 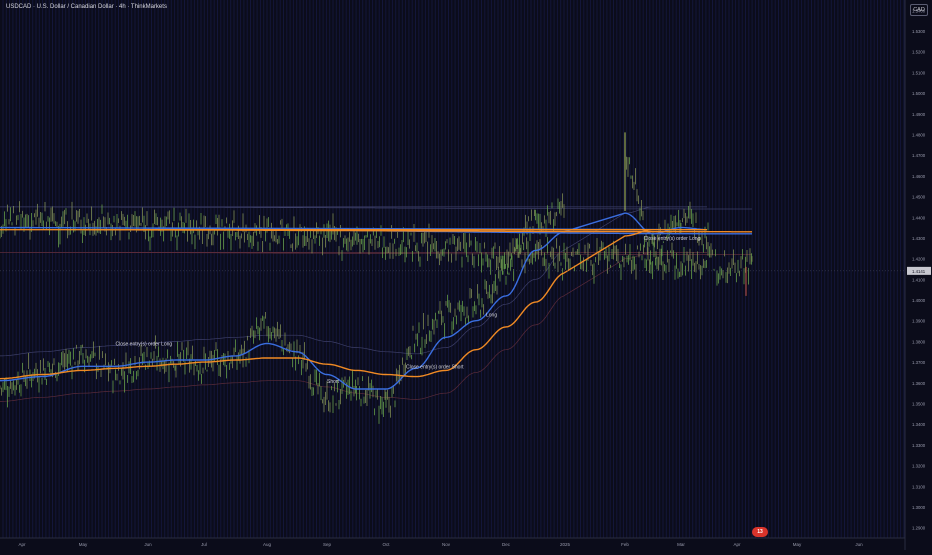 What do you see at coordinates (919, 341) in the screenshot?
I see `y-tick-label: 1.3800` at bounding box center [919, 341].